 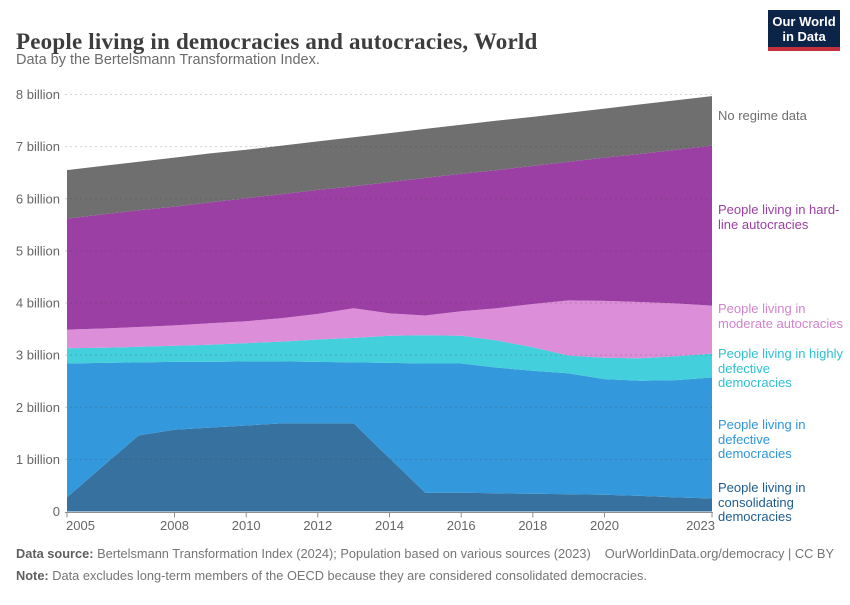 What do you see at coordinates (38, 250) in the screenshot?
I see `y-axis-label: 5 billion` at bounding box center [38, 250].